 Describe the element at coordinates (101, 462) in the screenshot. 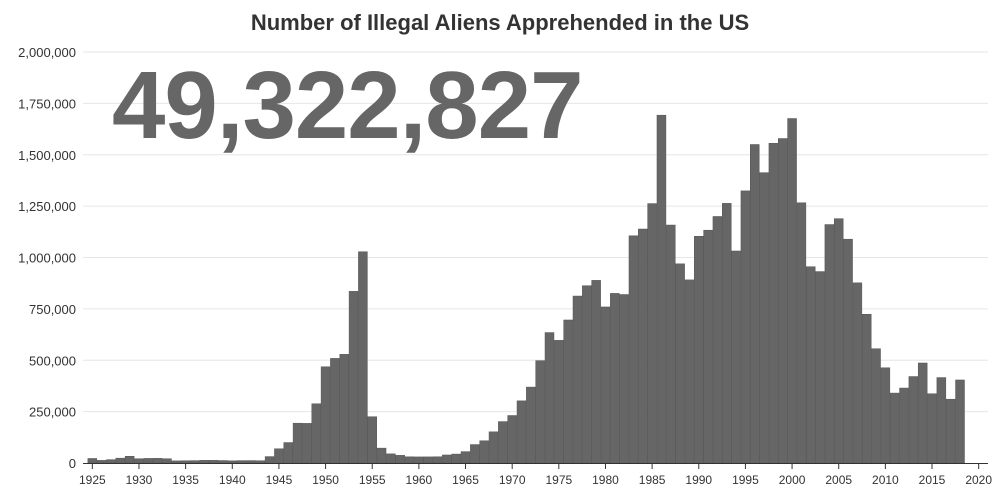

I see `bar-1926` at that location.